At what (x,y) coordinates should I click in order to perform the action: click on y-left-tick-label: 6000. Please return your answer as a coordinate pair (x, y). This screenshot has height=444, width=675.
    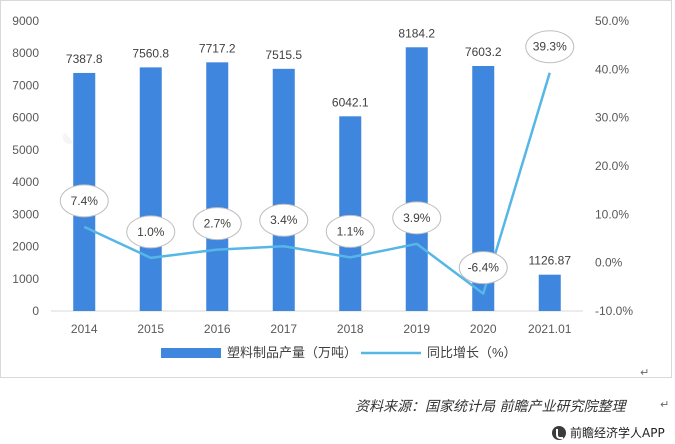
    Looking at the image, I should click on (25, 118).